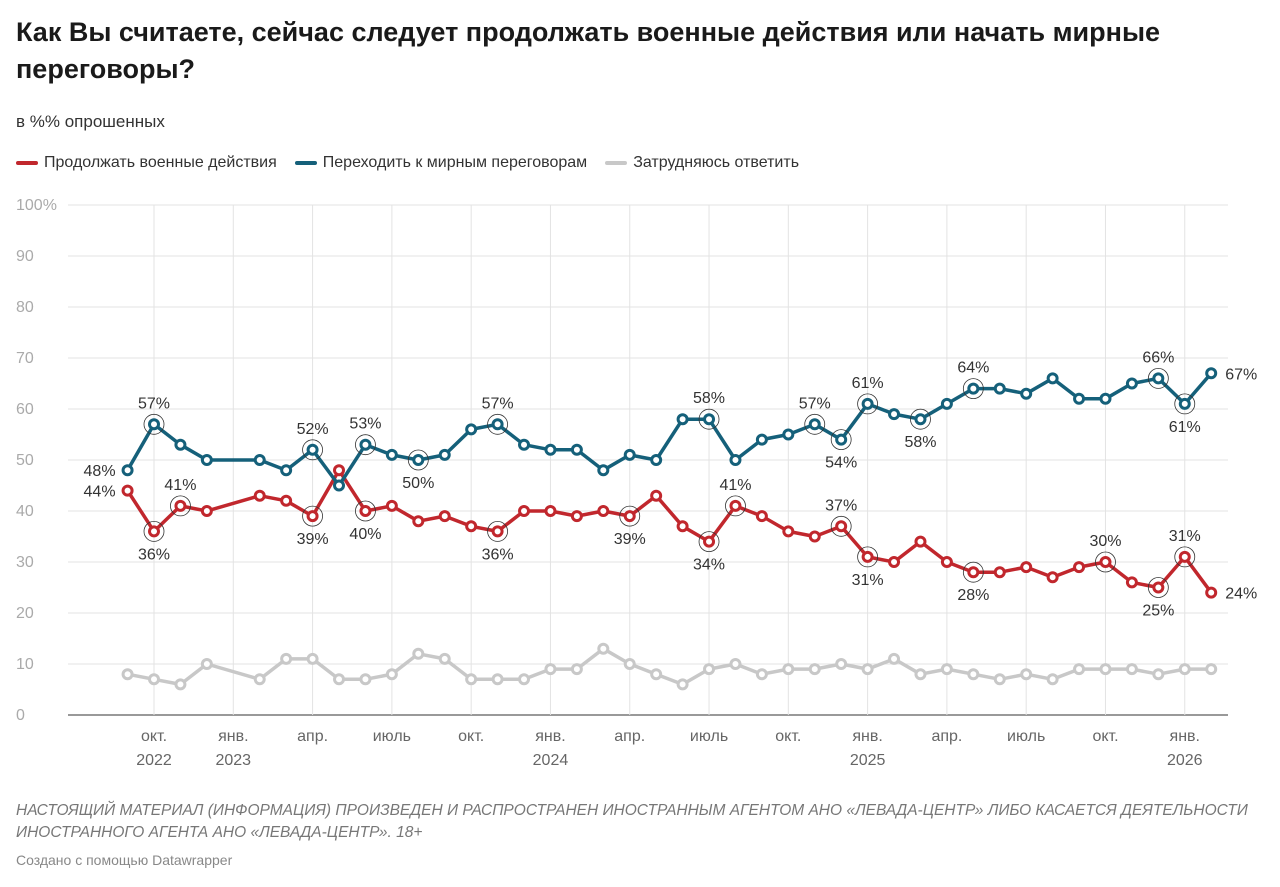 The width and height of the screenshot is (1280, 887). I want to click on data-label: 50%, so click(418, 483).